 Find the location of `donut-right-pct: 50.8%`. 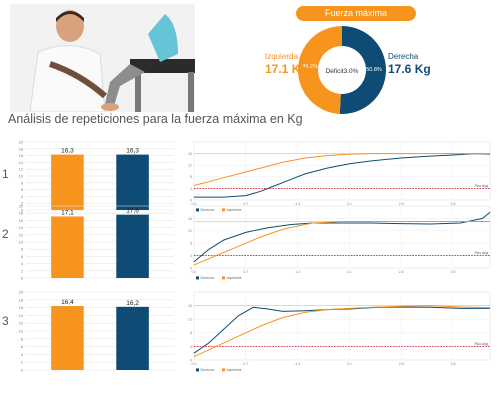

donut-right-pct: 50.8% is located at coordinates (374, 70).